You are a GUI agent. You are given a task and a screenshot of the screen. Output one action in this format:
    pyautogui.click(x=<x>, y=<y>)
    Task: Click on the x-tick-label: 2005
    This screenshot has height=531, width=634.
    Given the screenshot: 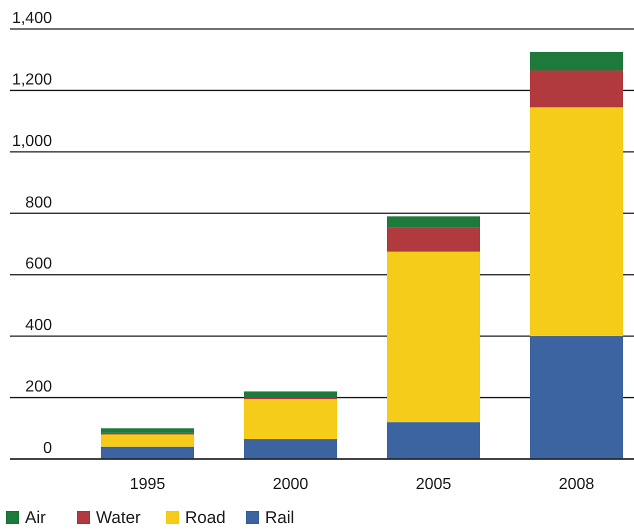 What is the action you would take?
    pyautogui.click(x=434, y=484)
    